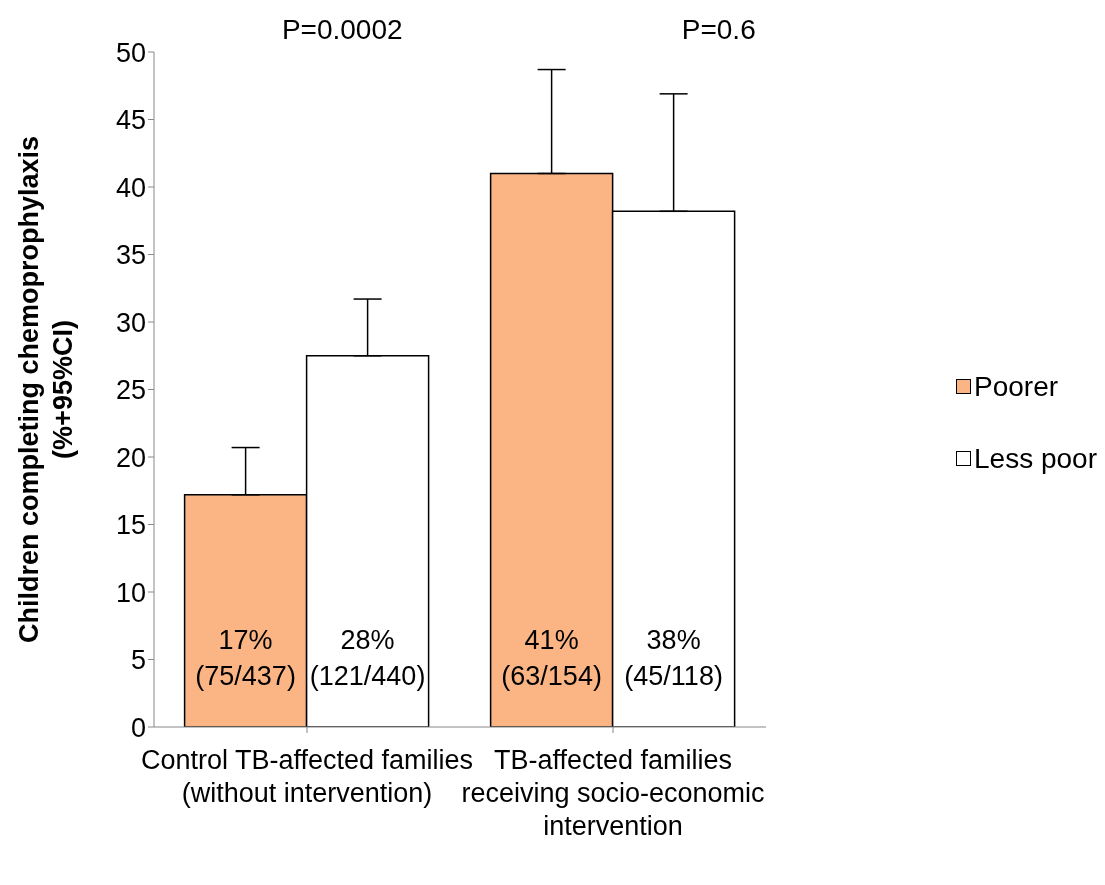  Describe the element at coordinates (130, 52) in the screenshot. I see `y-tick-label: 50` at that location.